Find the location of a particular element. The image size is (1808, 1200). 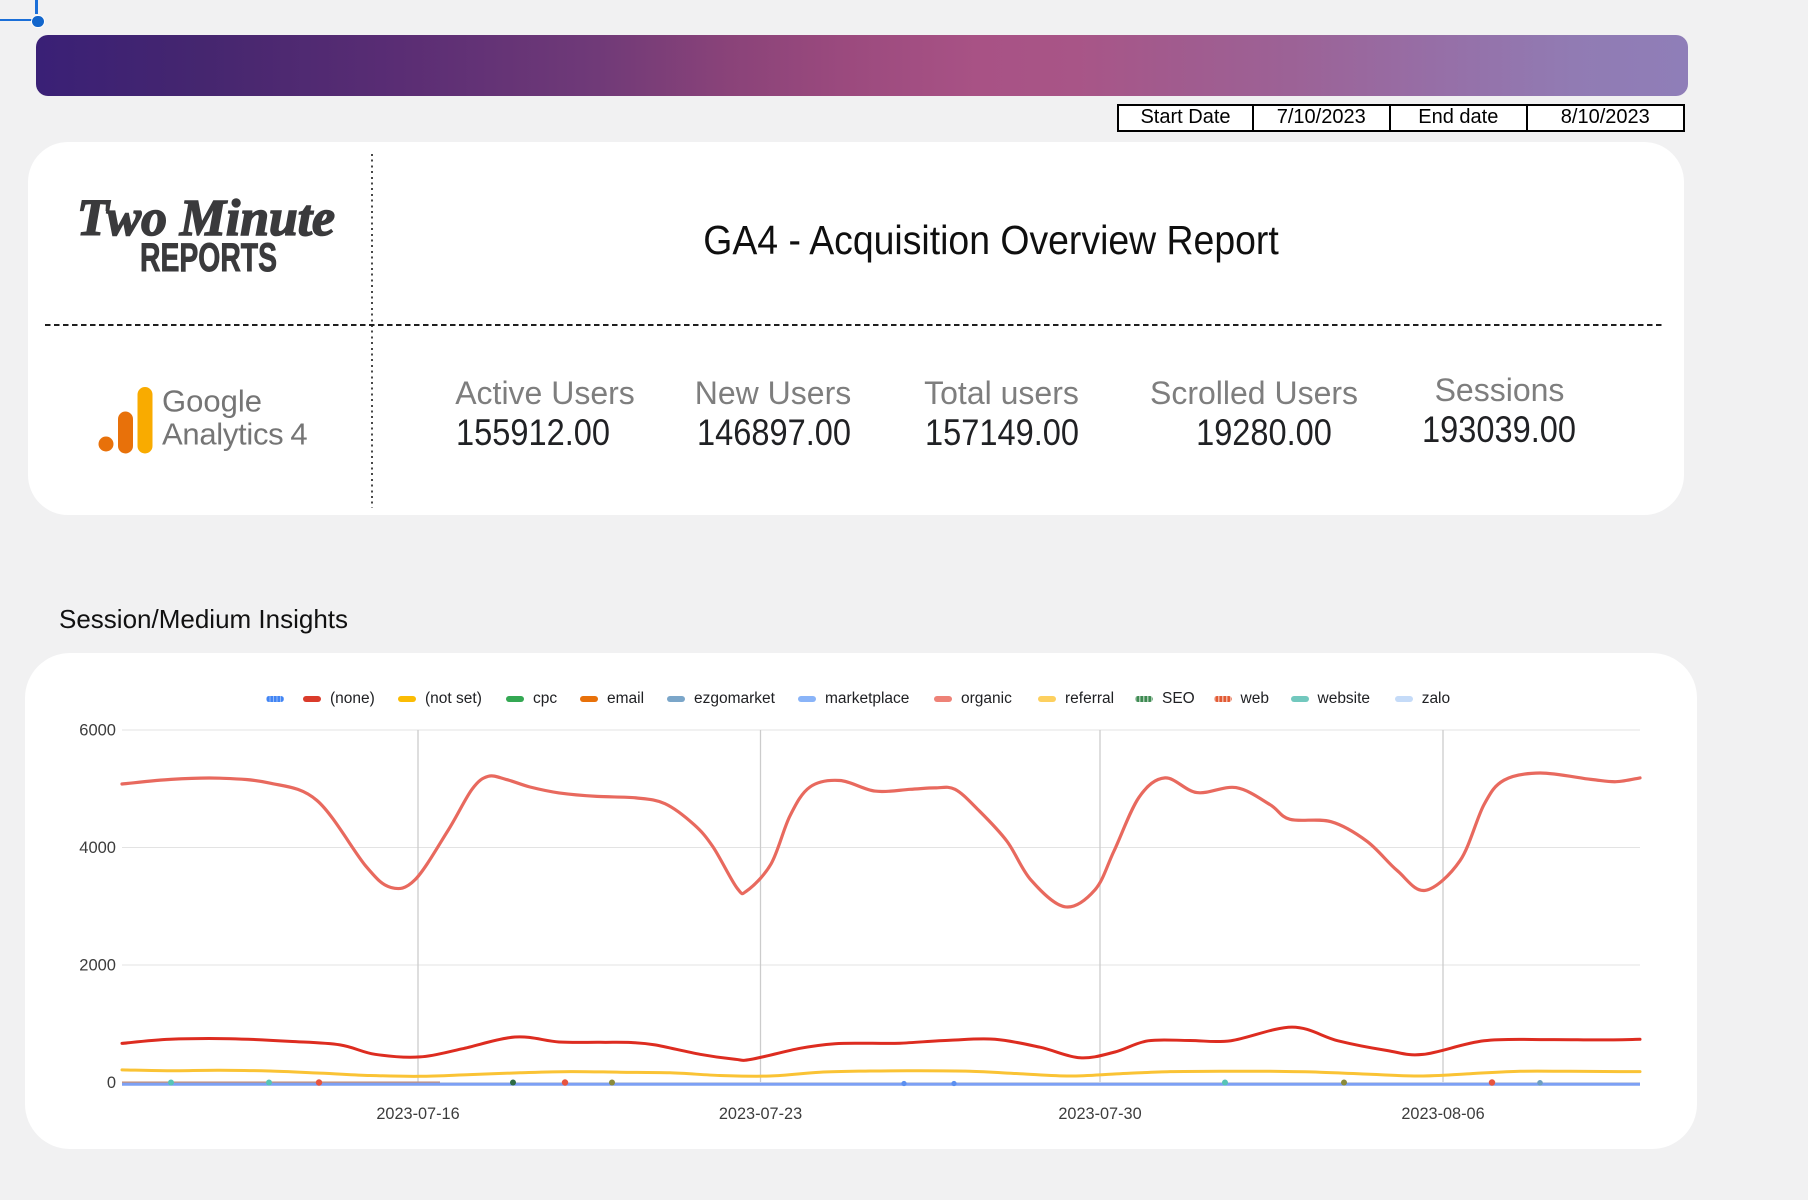

svg-text: 2023-07-23 is located at coordinates (760, 1114).